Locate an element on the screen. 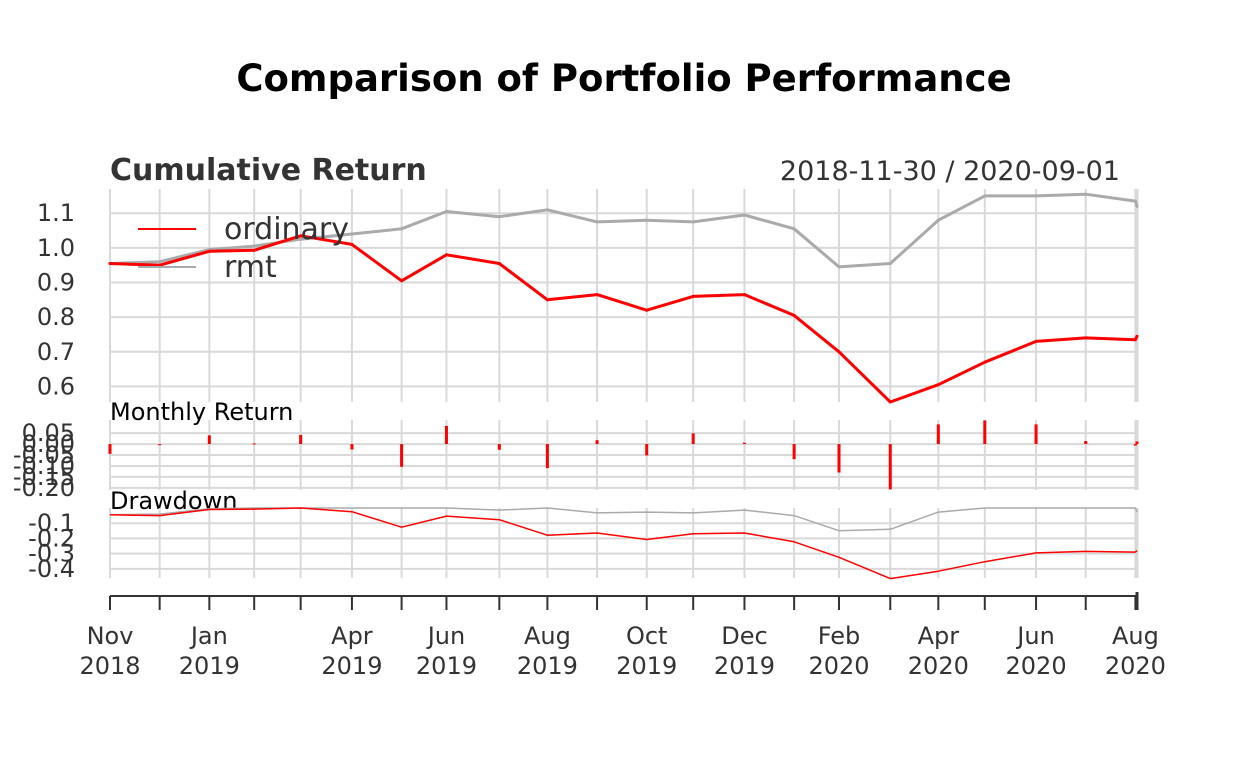 The width and height of the screenshot is (1248, 768). xtick-label-month: Jan is located at coordinates (208, 636).